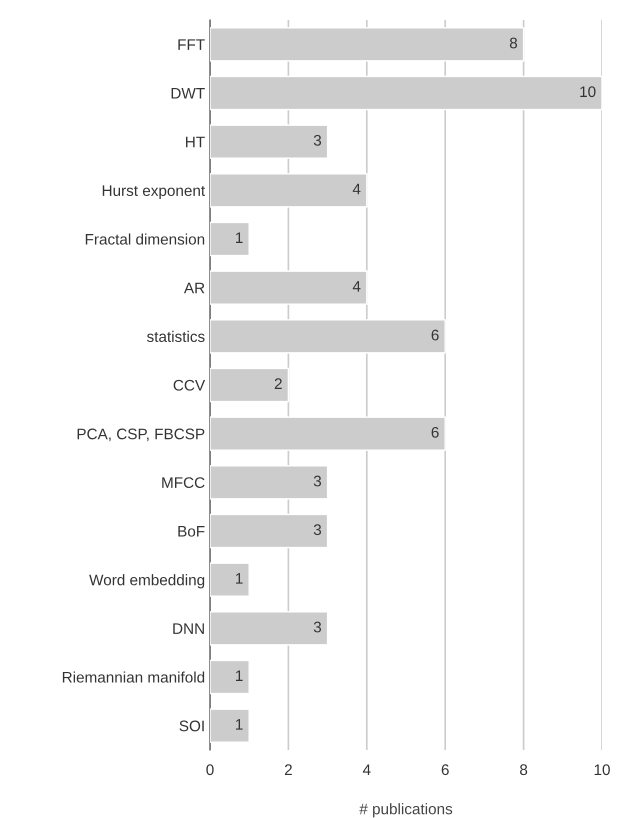 This screenshot has height=818, width=624. I want to click on x-axis-title: # publications, so click(405, 810).